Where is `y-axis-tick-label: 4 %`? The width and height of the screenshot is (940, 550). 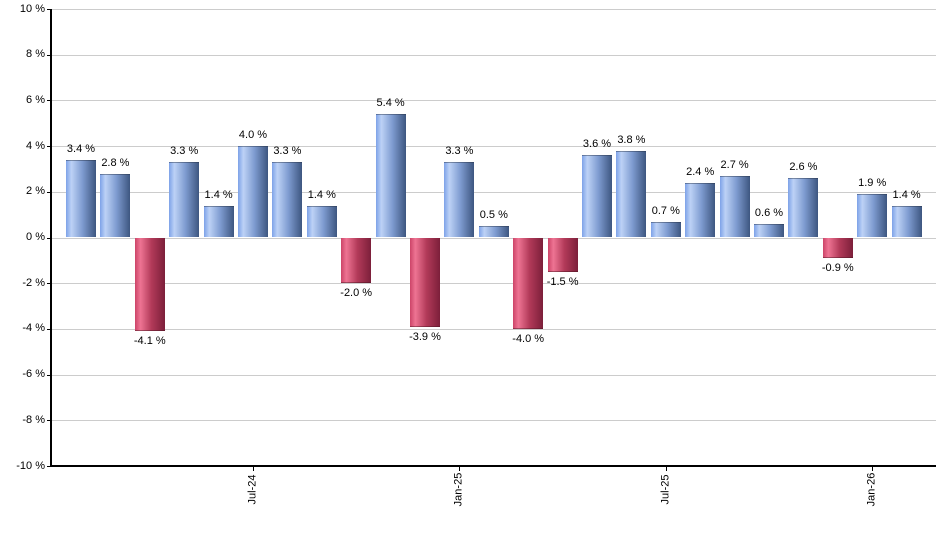
y-axis-tick-label: 4 % is located at coordinates (35, 145).